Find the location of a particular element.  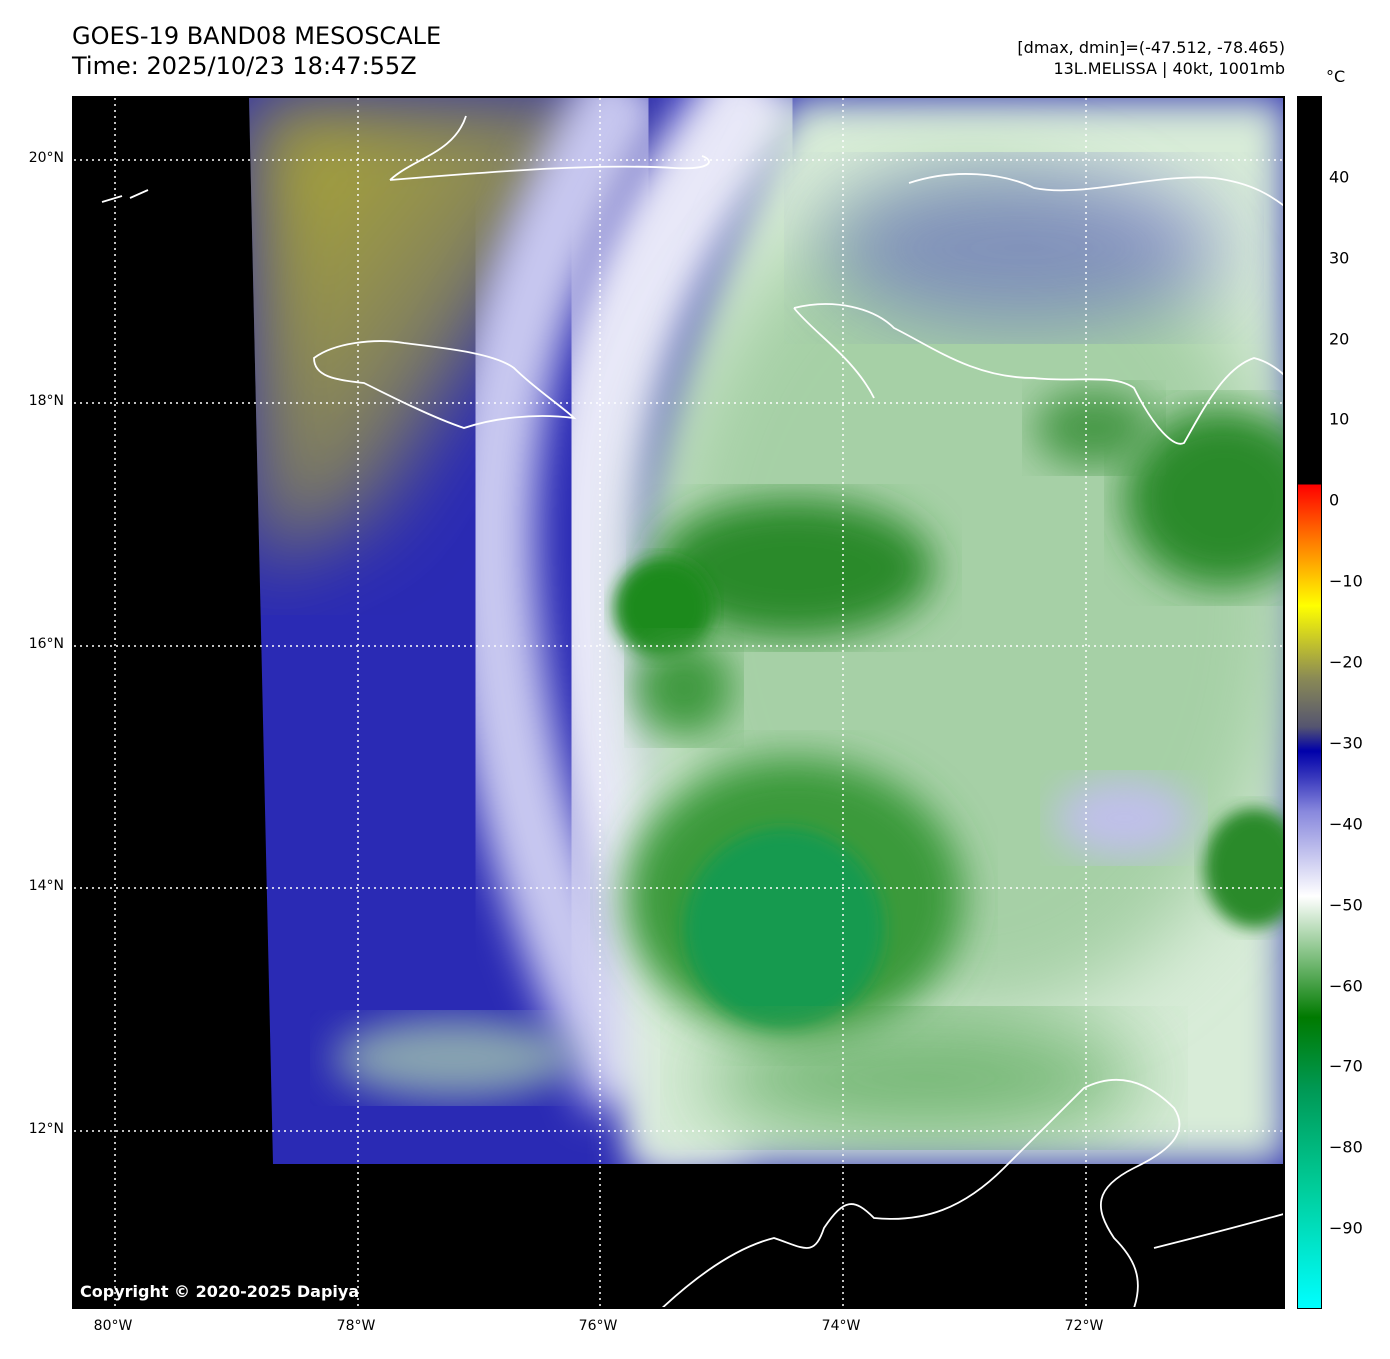

colorbar-tick-label: 40 is located at coordinates (1339, 177).